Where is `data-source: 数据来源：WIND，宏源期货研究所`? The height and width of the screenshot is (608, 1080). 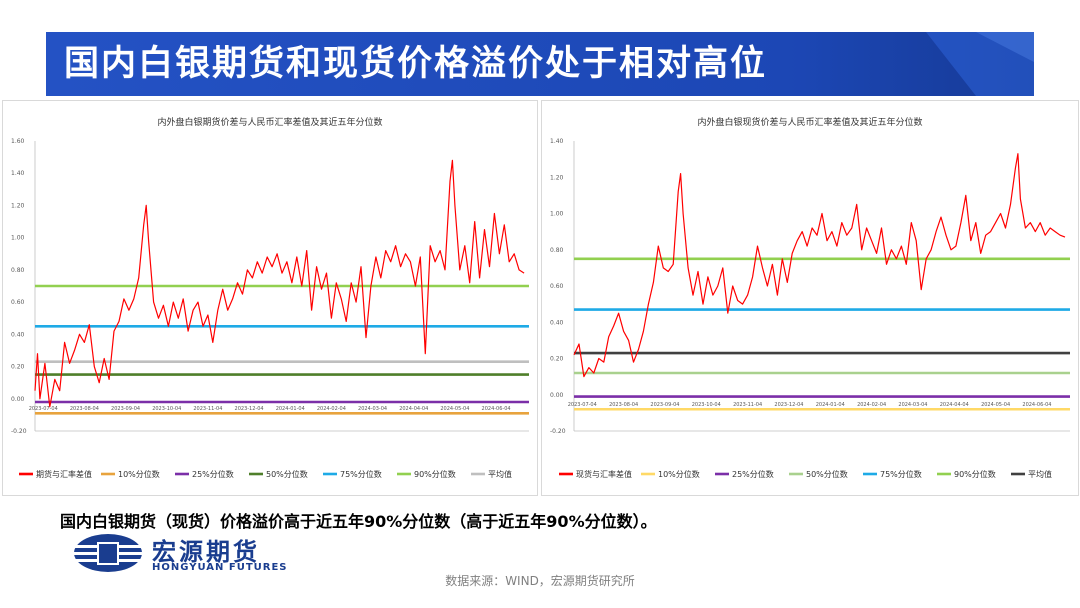
data-source: 数据来源：WIND，宏源期货研究所 is located at coordinates (540, 581).